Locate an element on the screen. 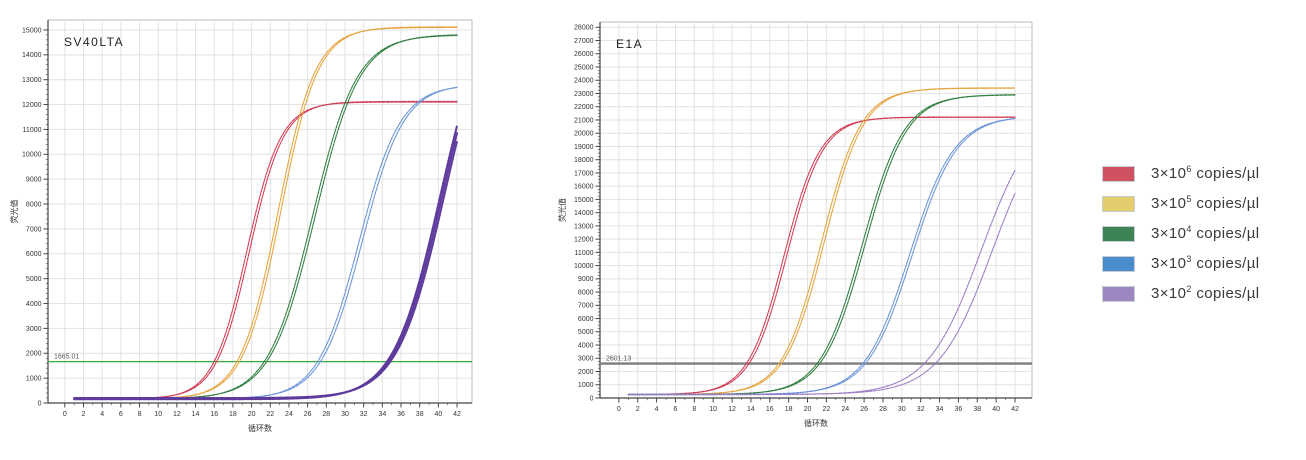 The height and width of the screenshot is (460, 1306). y-tick-label: 0 is located at coordinates (40, 403).